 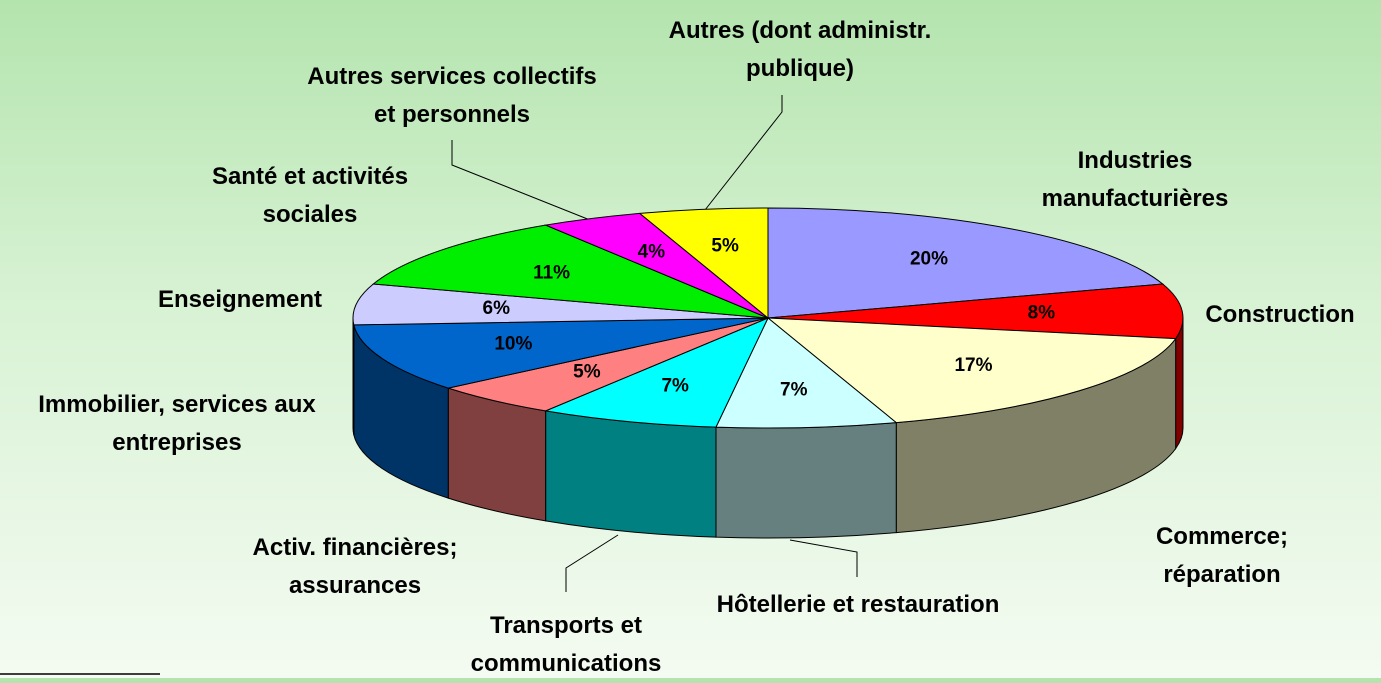 What do you see at coordinates (497, 308) in the screenshot?
I see `value-label: 6%` at bounding box center [497, 308].